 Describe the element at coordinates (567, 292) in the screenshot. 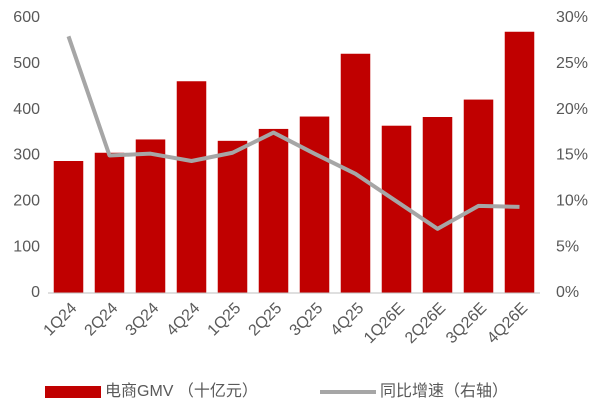

I see `y2-tick-label: 0%` at that location.